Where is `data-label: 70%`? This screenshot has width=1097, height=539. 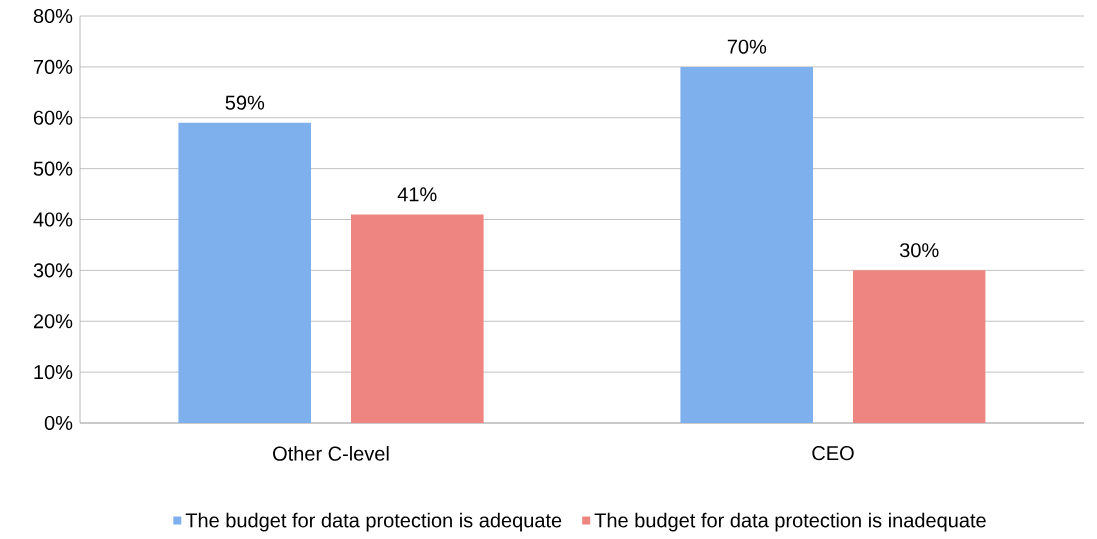 data-label: 70% is located at coordinates (747, 46).